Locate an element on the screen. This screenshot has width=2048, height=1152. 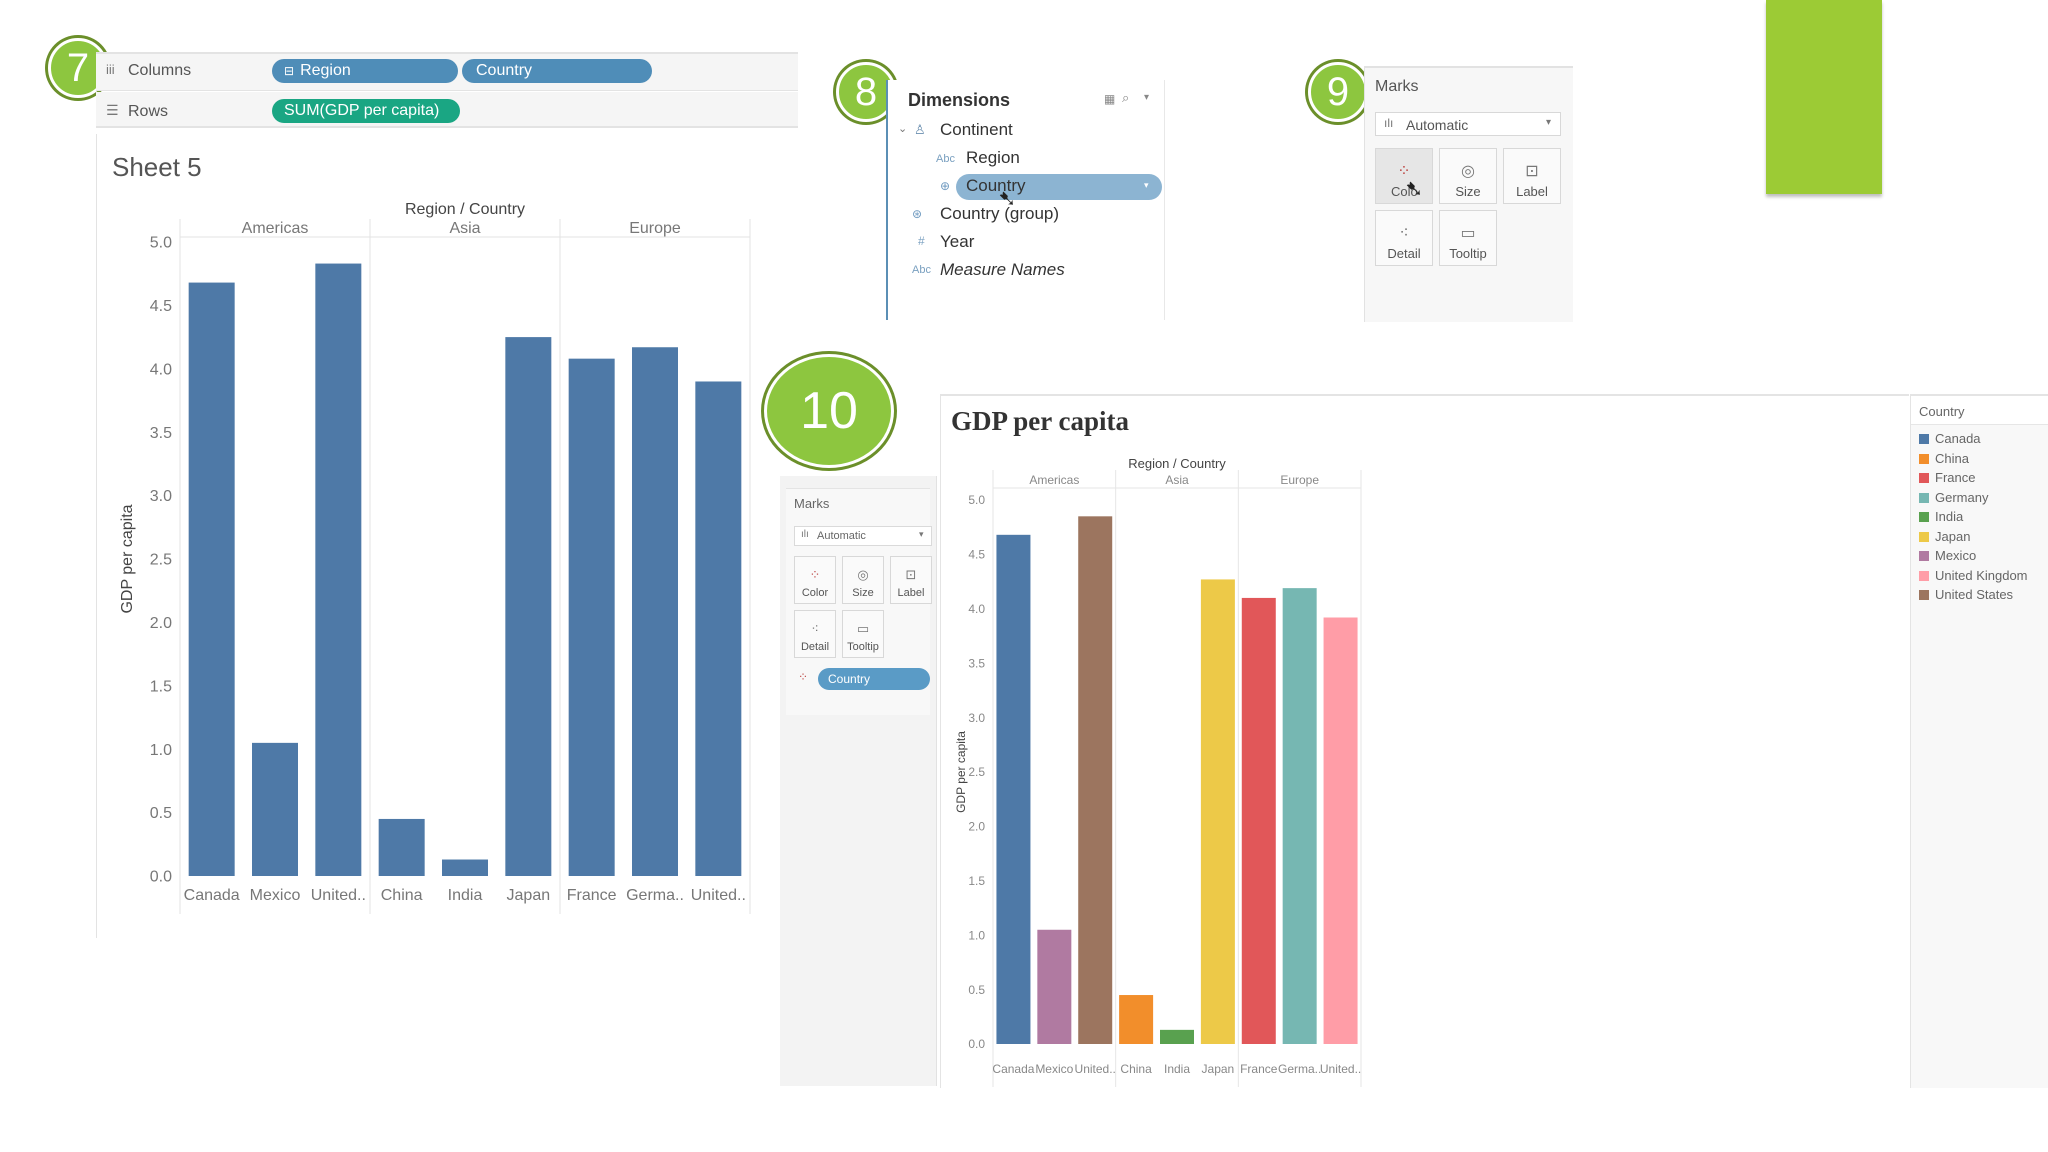
dimension-year: Year is located at coordinates (957, 241).